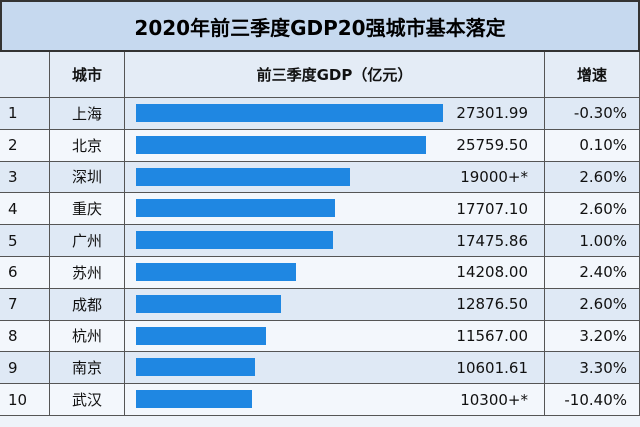 The width and height of the screenshot is (640, 427). What do you see at coordinates (87, 75) in the screenshot?
I see `header-cell: 城市` at bounding box center [87, 75].